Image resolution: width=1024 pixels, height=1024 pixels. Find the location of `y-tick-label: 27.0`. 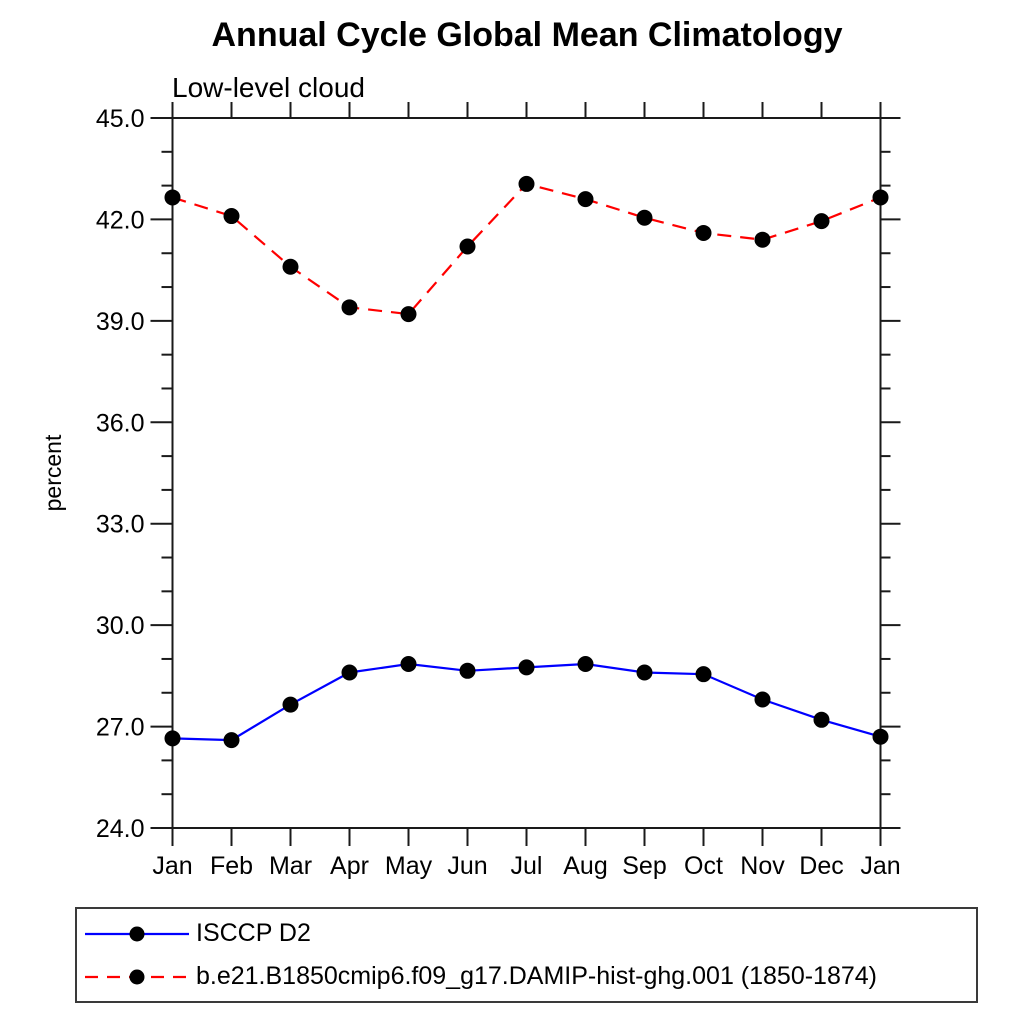

y-tick-label: 27.0 is located at coordinates (120, 728).